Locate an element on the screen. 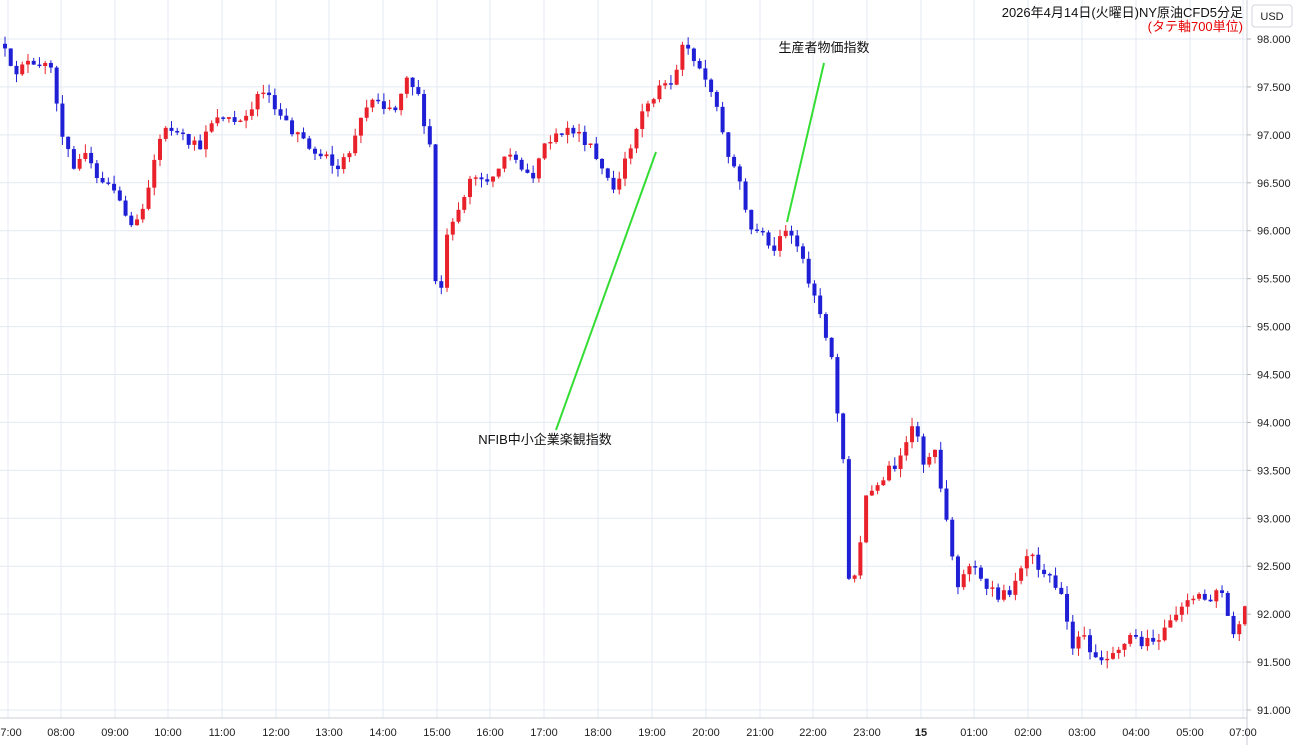  annotation-ppi: 生産者物価指数 is located at coordinates (824, 131).